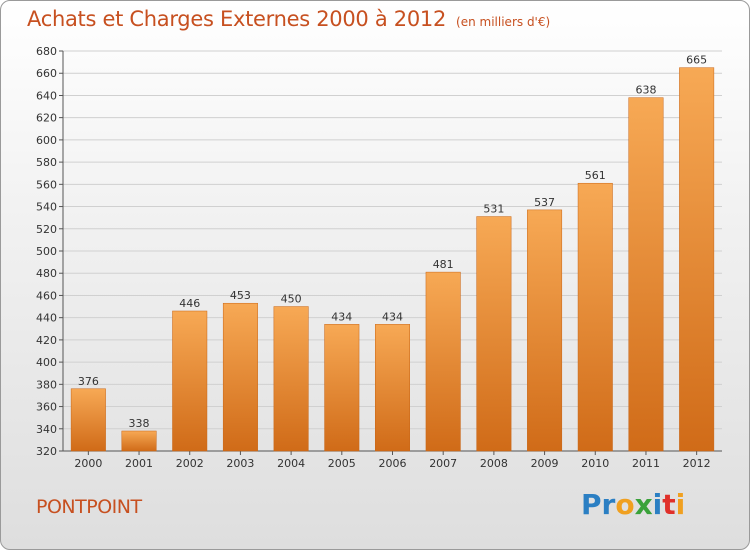  I want to click on bar-2002, so click(190, 381).